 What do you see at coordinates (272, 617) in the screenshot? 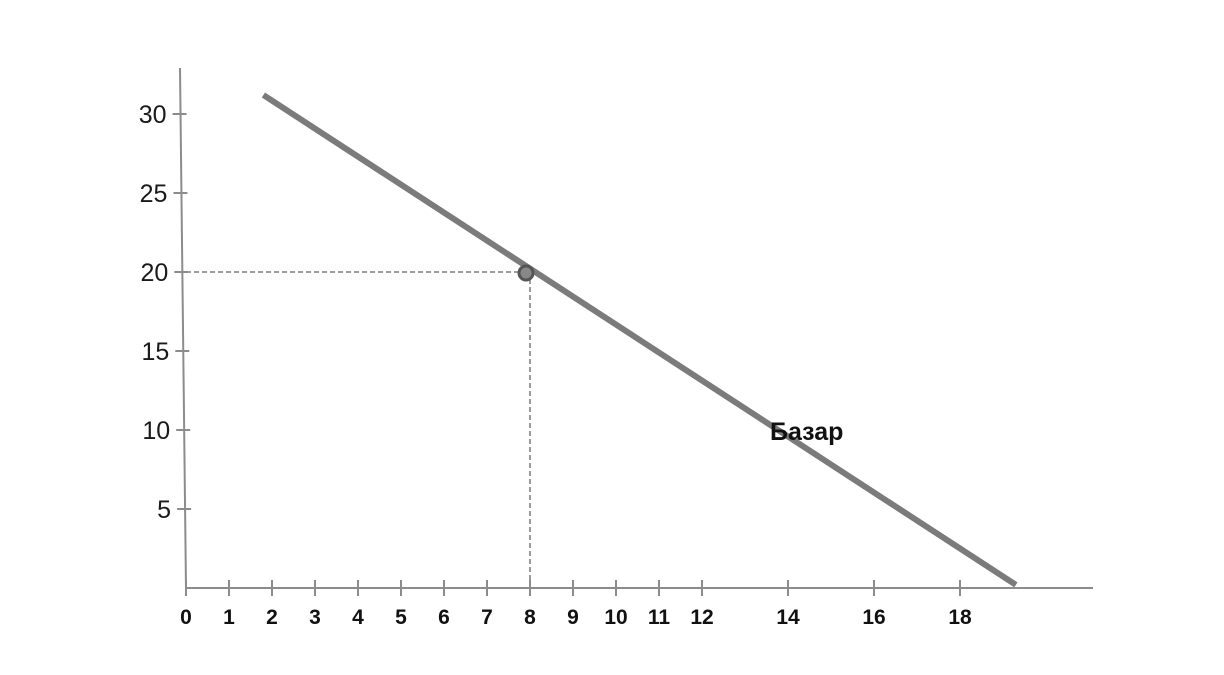
I see `x-tick-label: 2` at bounding box center [272, 617].